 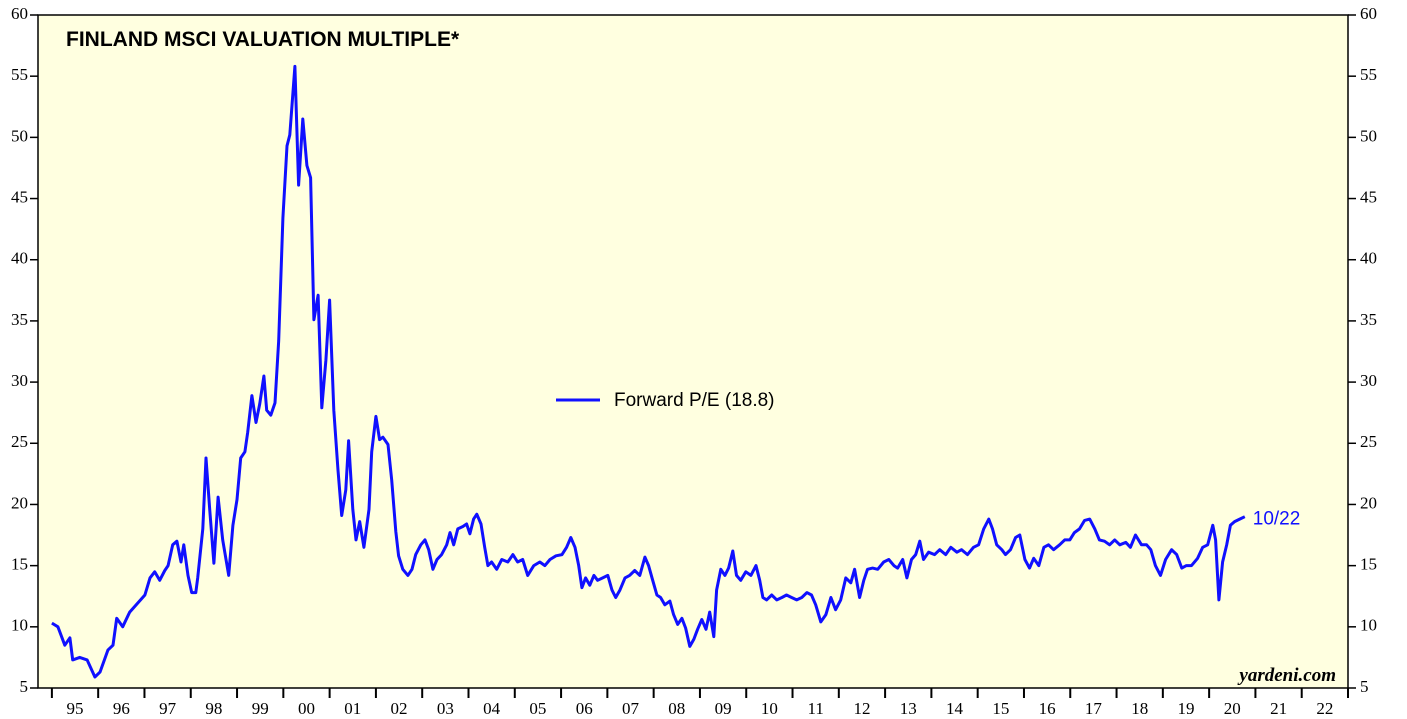 What do you see at coordinates (1277, 519) in the screenshot?
I see `annotation: 10/22` at bounding box center [1277, 519].